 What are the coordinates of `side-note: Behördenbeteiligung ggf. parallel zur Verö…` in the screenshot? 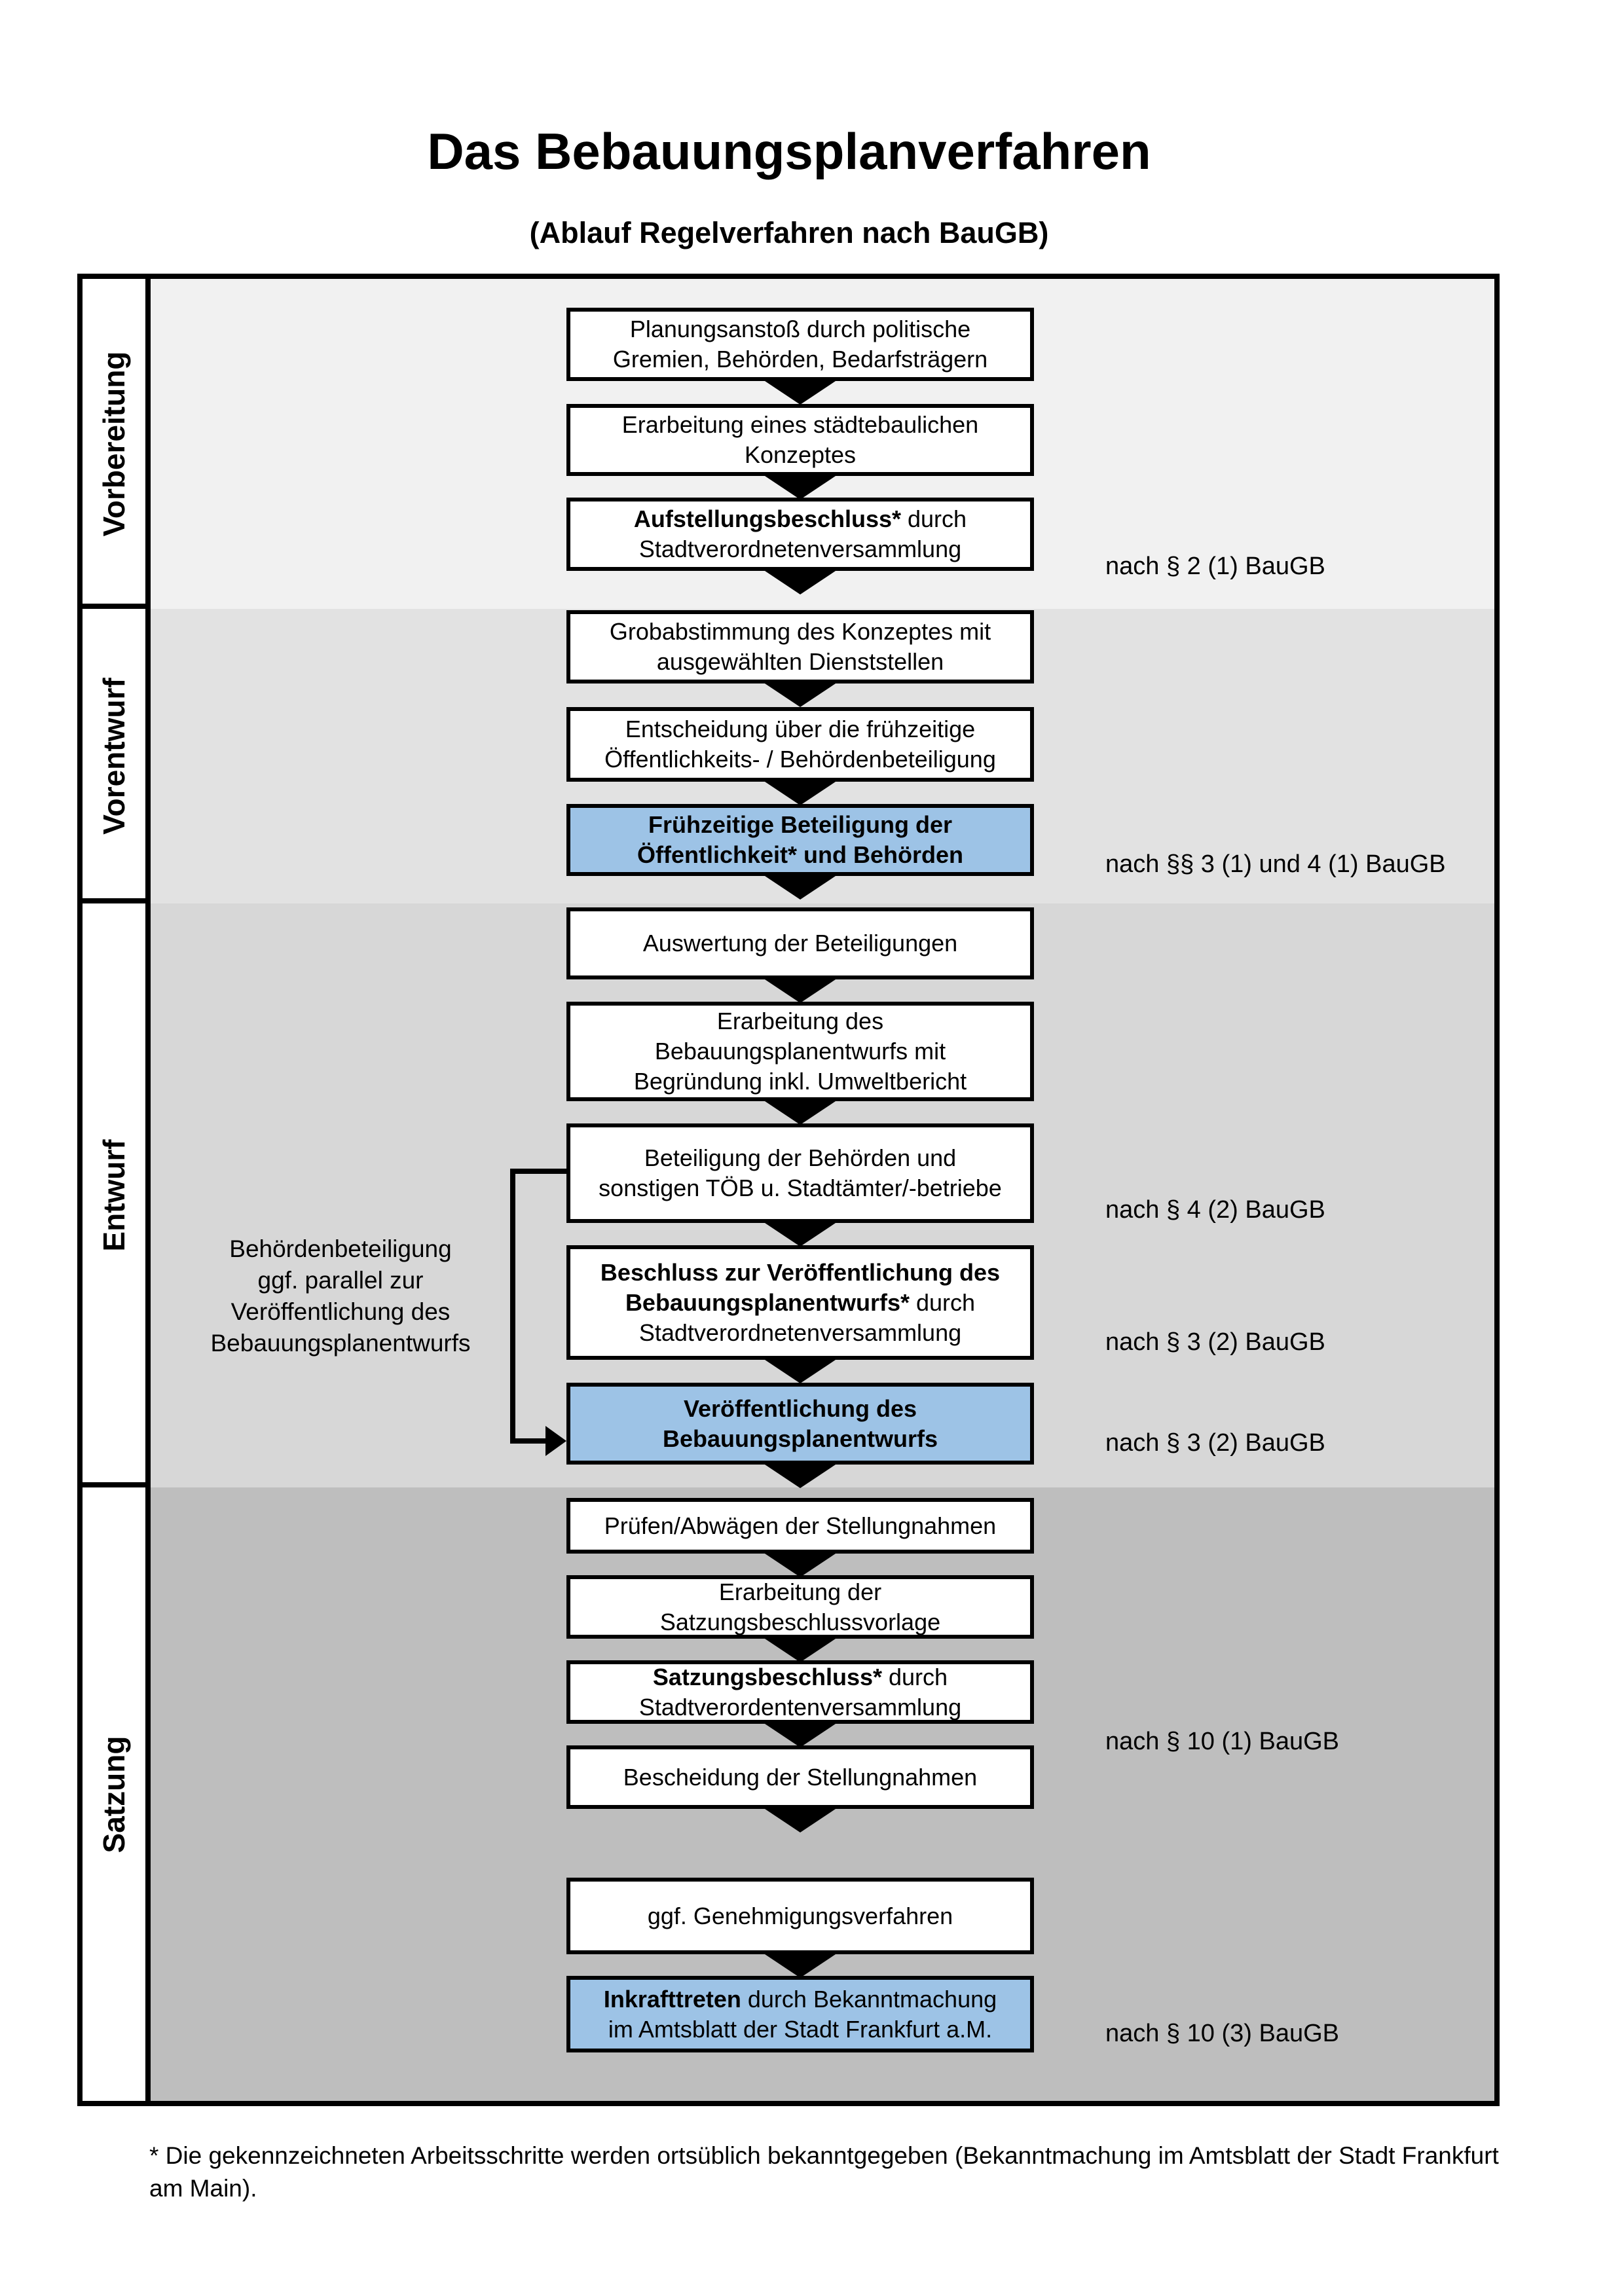 It's located at (340, 1296).